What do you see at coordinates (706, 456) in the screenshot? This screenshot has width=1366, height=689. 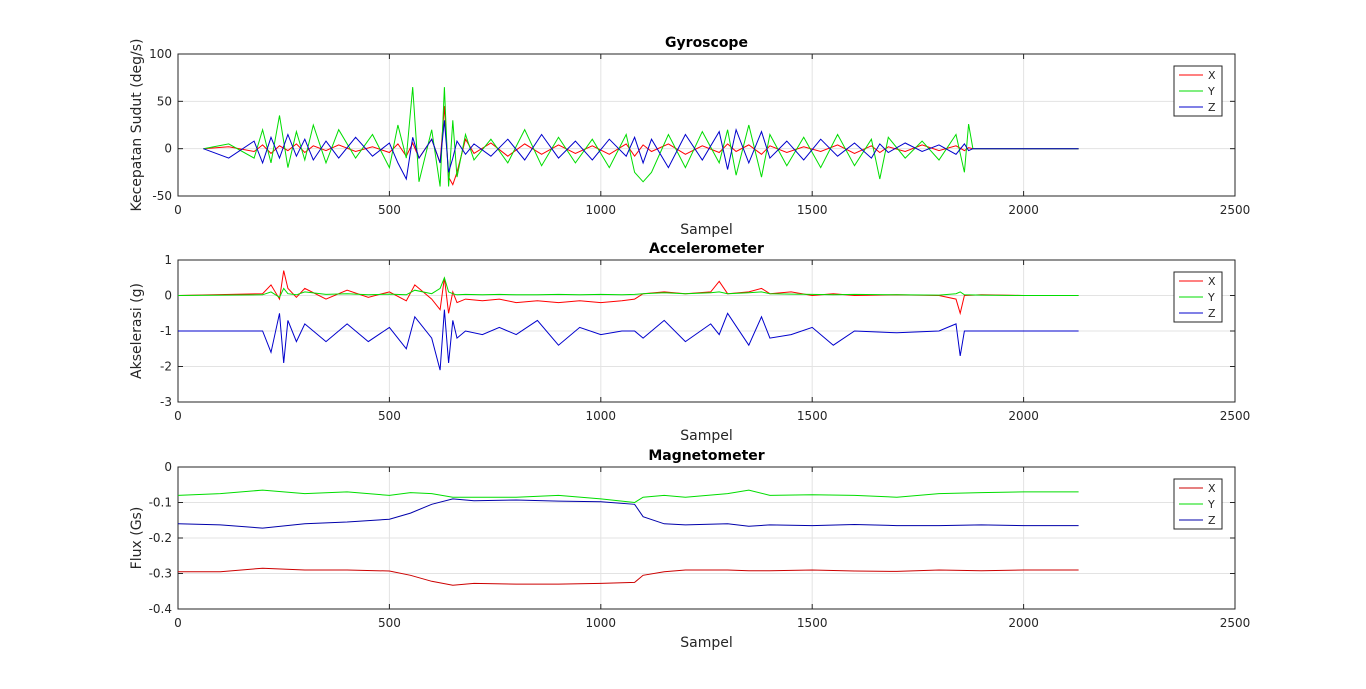 I see `chart-title: Magnetometer` at bounding box center [706, 456].